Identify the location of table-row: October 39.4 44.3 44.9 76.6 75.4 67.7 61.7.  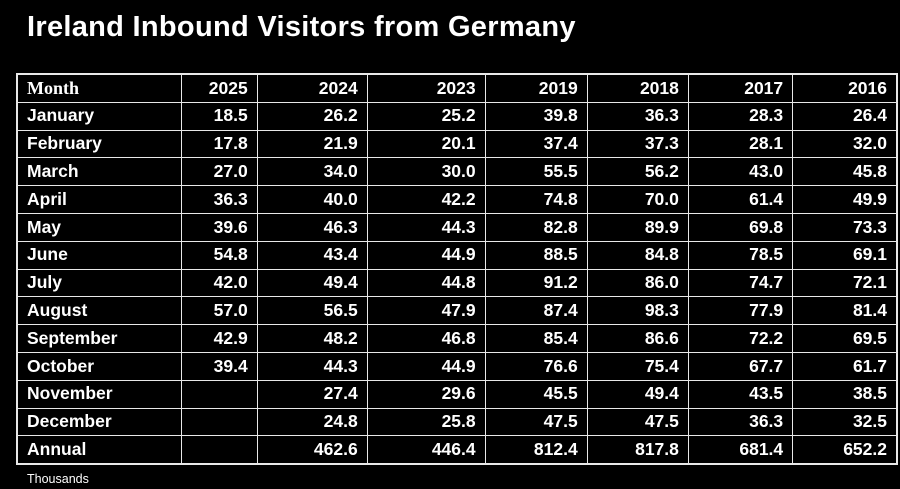
(457, 366).